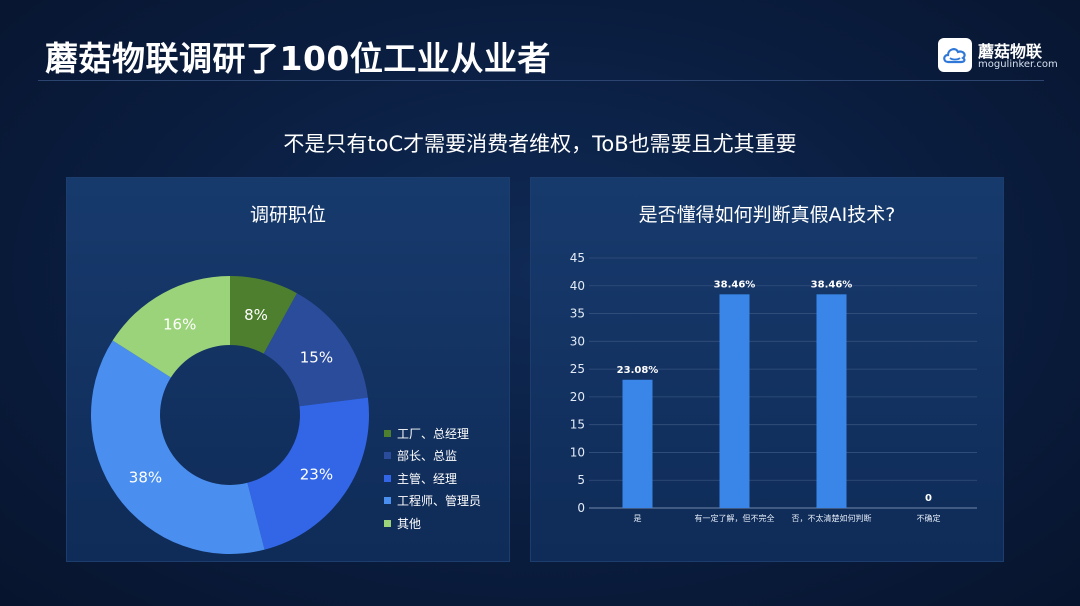 The image size is (1080, 606). I want to click on donut-slice-label: 38%, so click(145, 477).